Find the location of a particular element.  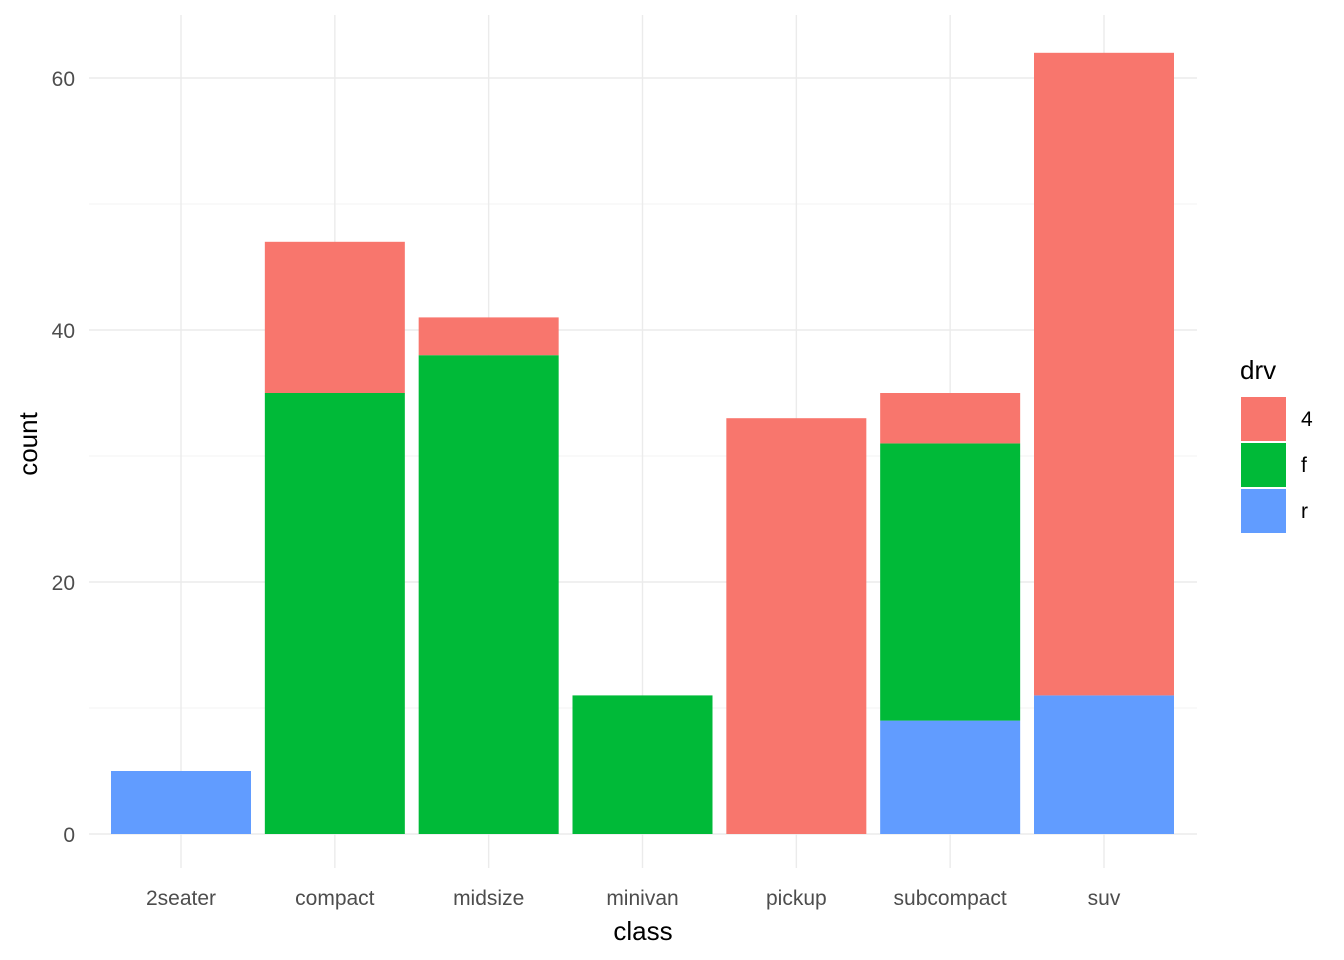

x-axis-title: class is located at coordinates (642, 931).